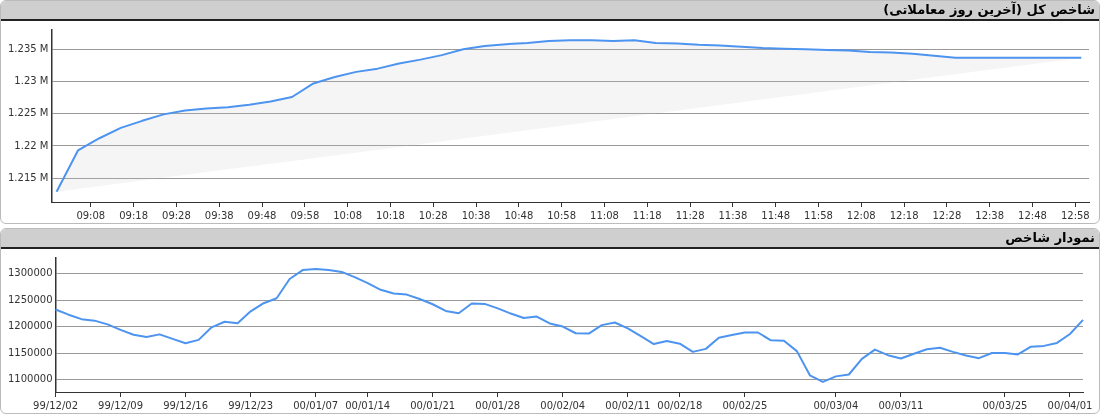 The width and height of the screenshot is (1102, 415). I want to click on x-tick-label: 99/12/16, so click(186, 405).